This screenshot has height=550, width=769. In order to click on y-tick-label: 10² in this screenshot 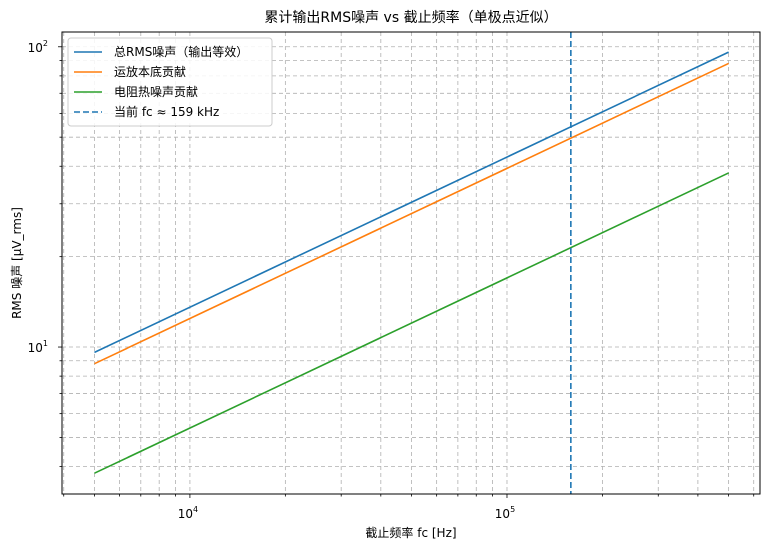, I will do `click(38, 47)`.